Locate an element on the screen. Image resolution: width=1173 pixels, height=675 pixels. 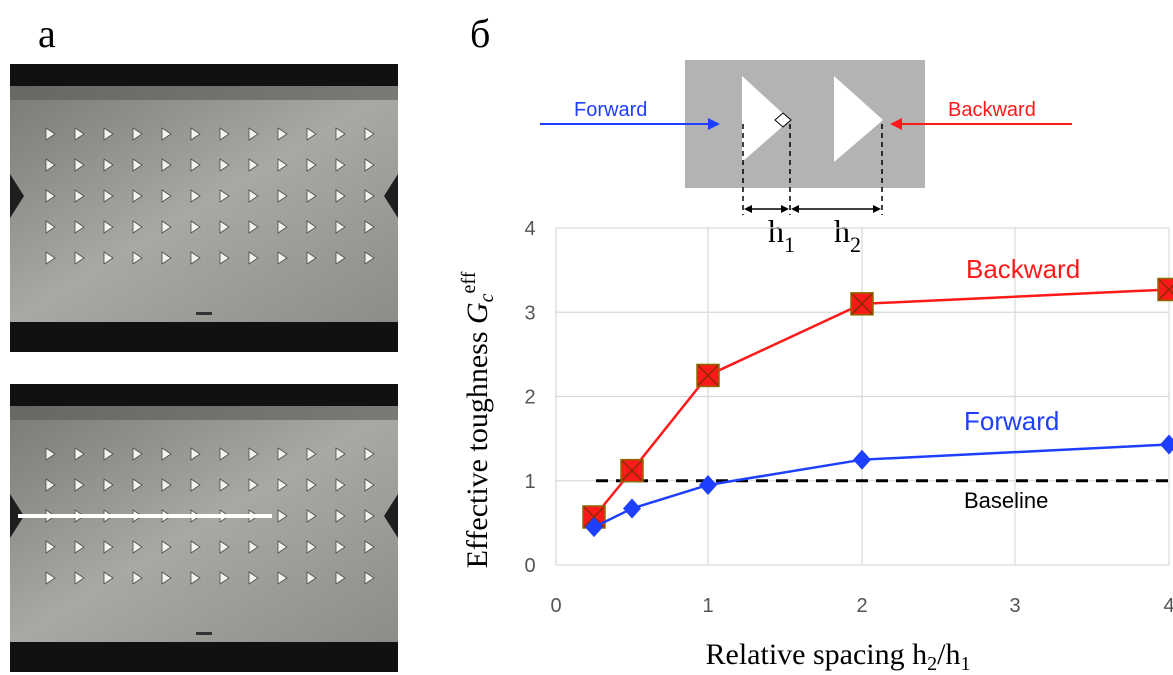
y-tick-label: 2 is located at coordinates (529, 398).